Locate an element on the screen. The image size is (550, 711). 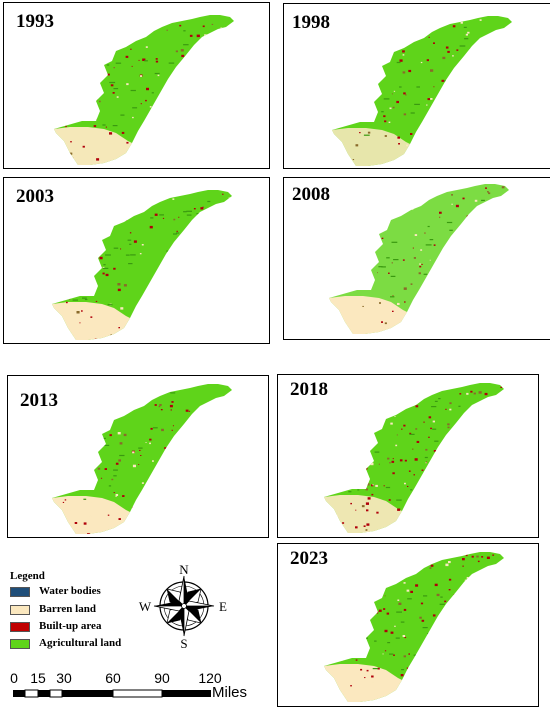
scale-tick-30: 30 is located at coordinates (64, 678).